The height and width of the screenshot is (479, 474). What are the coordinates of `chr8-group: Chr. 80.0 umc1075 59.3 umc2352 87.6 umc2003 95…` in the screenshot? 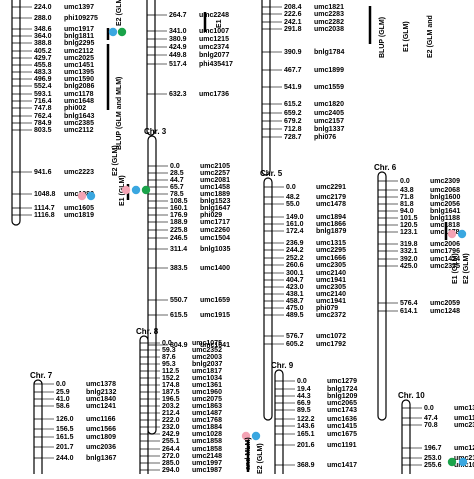 It's located at (179, 403).